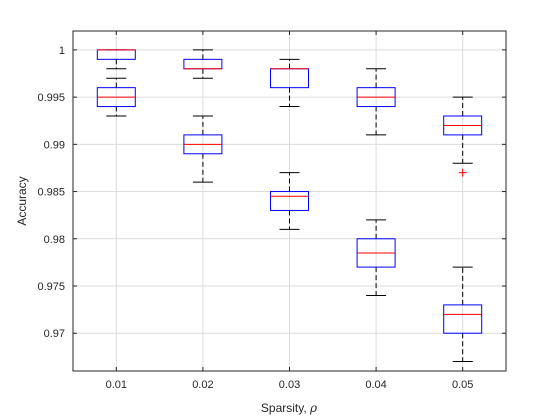  What do you see at coordinates (313, 408) in the screenshot?
I see `x-axis-label-symbol: ρ` at bounding box center [313, 408].